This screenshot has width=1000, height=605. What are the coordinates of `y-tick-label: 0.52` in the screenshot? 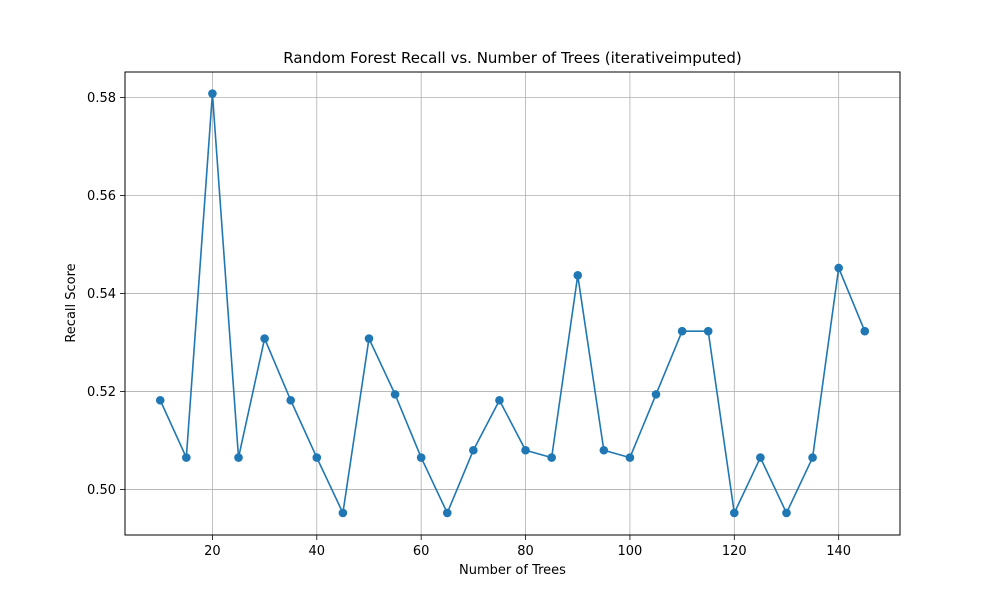 It's located at (101, 392).